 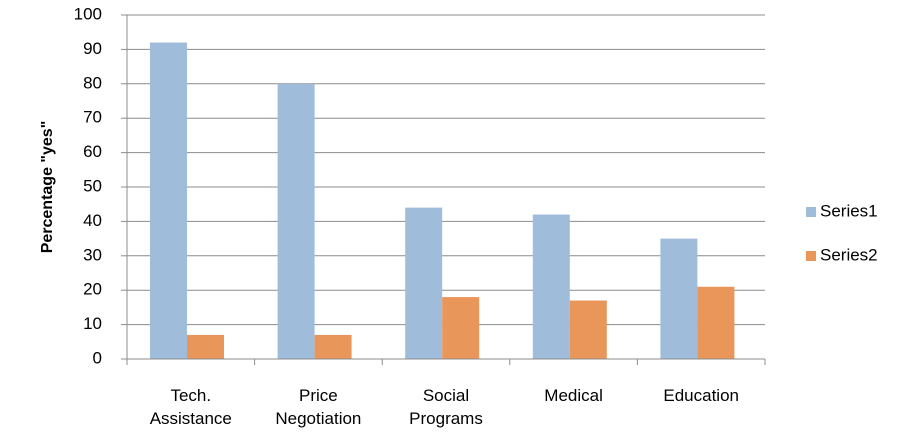 What do you see at coordinates (88, 13) in the screenshot?
I see `y-tick-label: 100` at bounding box center [88, 13].